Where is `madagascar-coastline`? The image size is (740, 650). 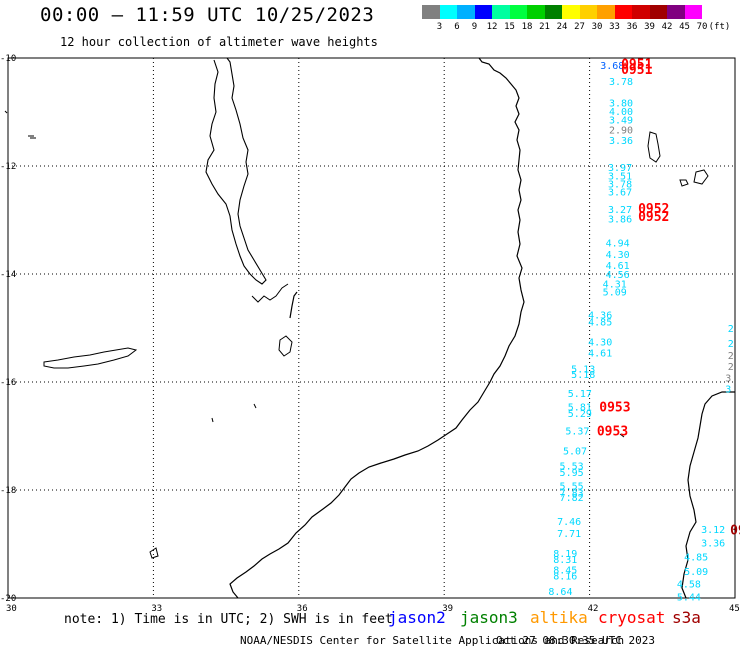
madagascar-coastline is located at coordinates (708, 495).